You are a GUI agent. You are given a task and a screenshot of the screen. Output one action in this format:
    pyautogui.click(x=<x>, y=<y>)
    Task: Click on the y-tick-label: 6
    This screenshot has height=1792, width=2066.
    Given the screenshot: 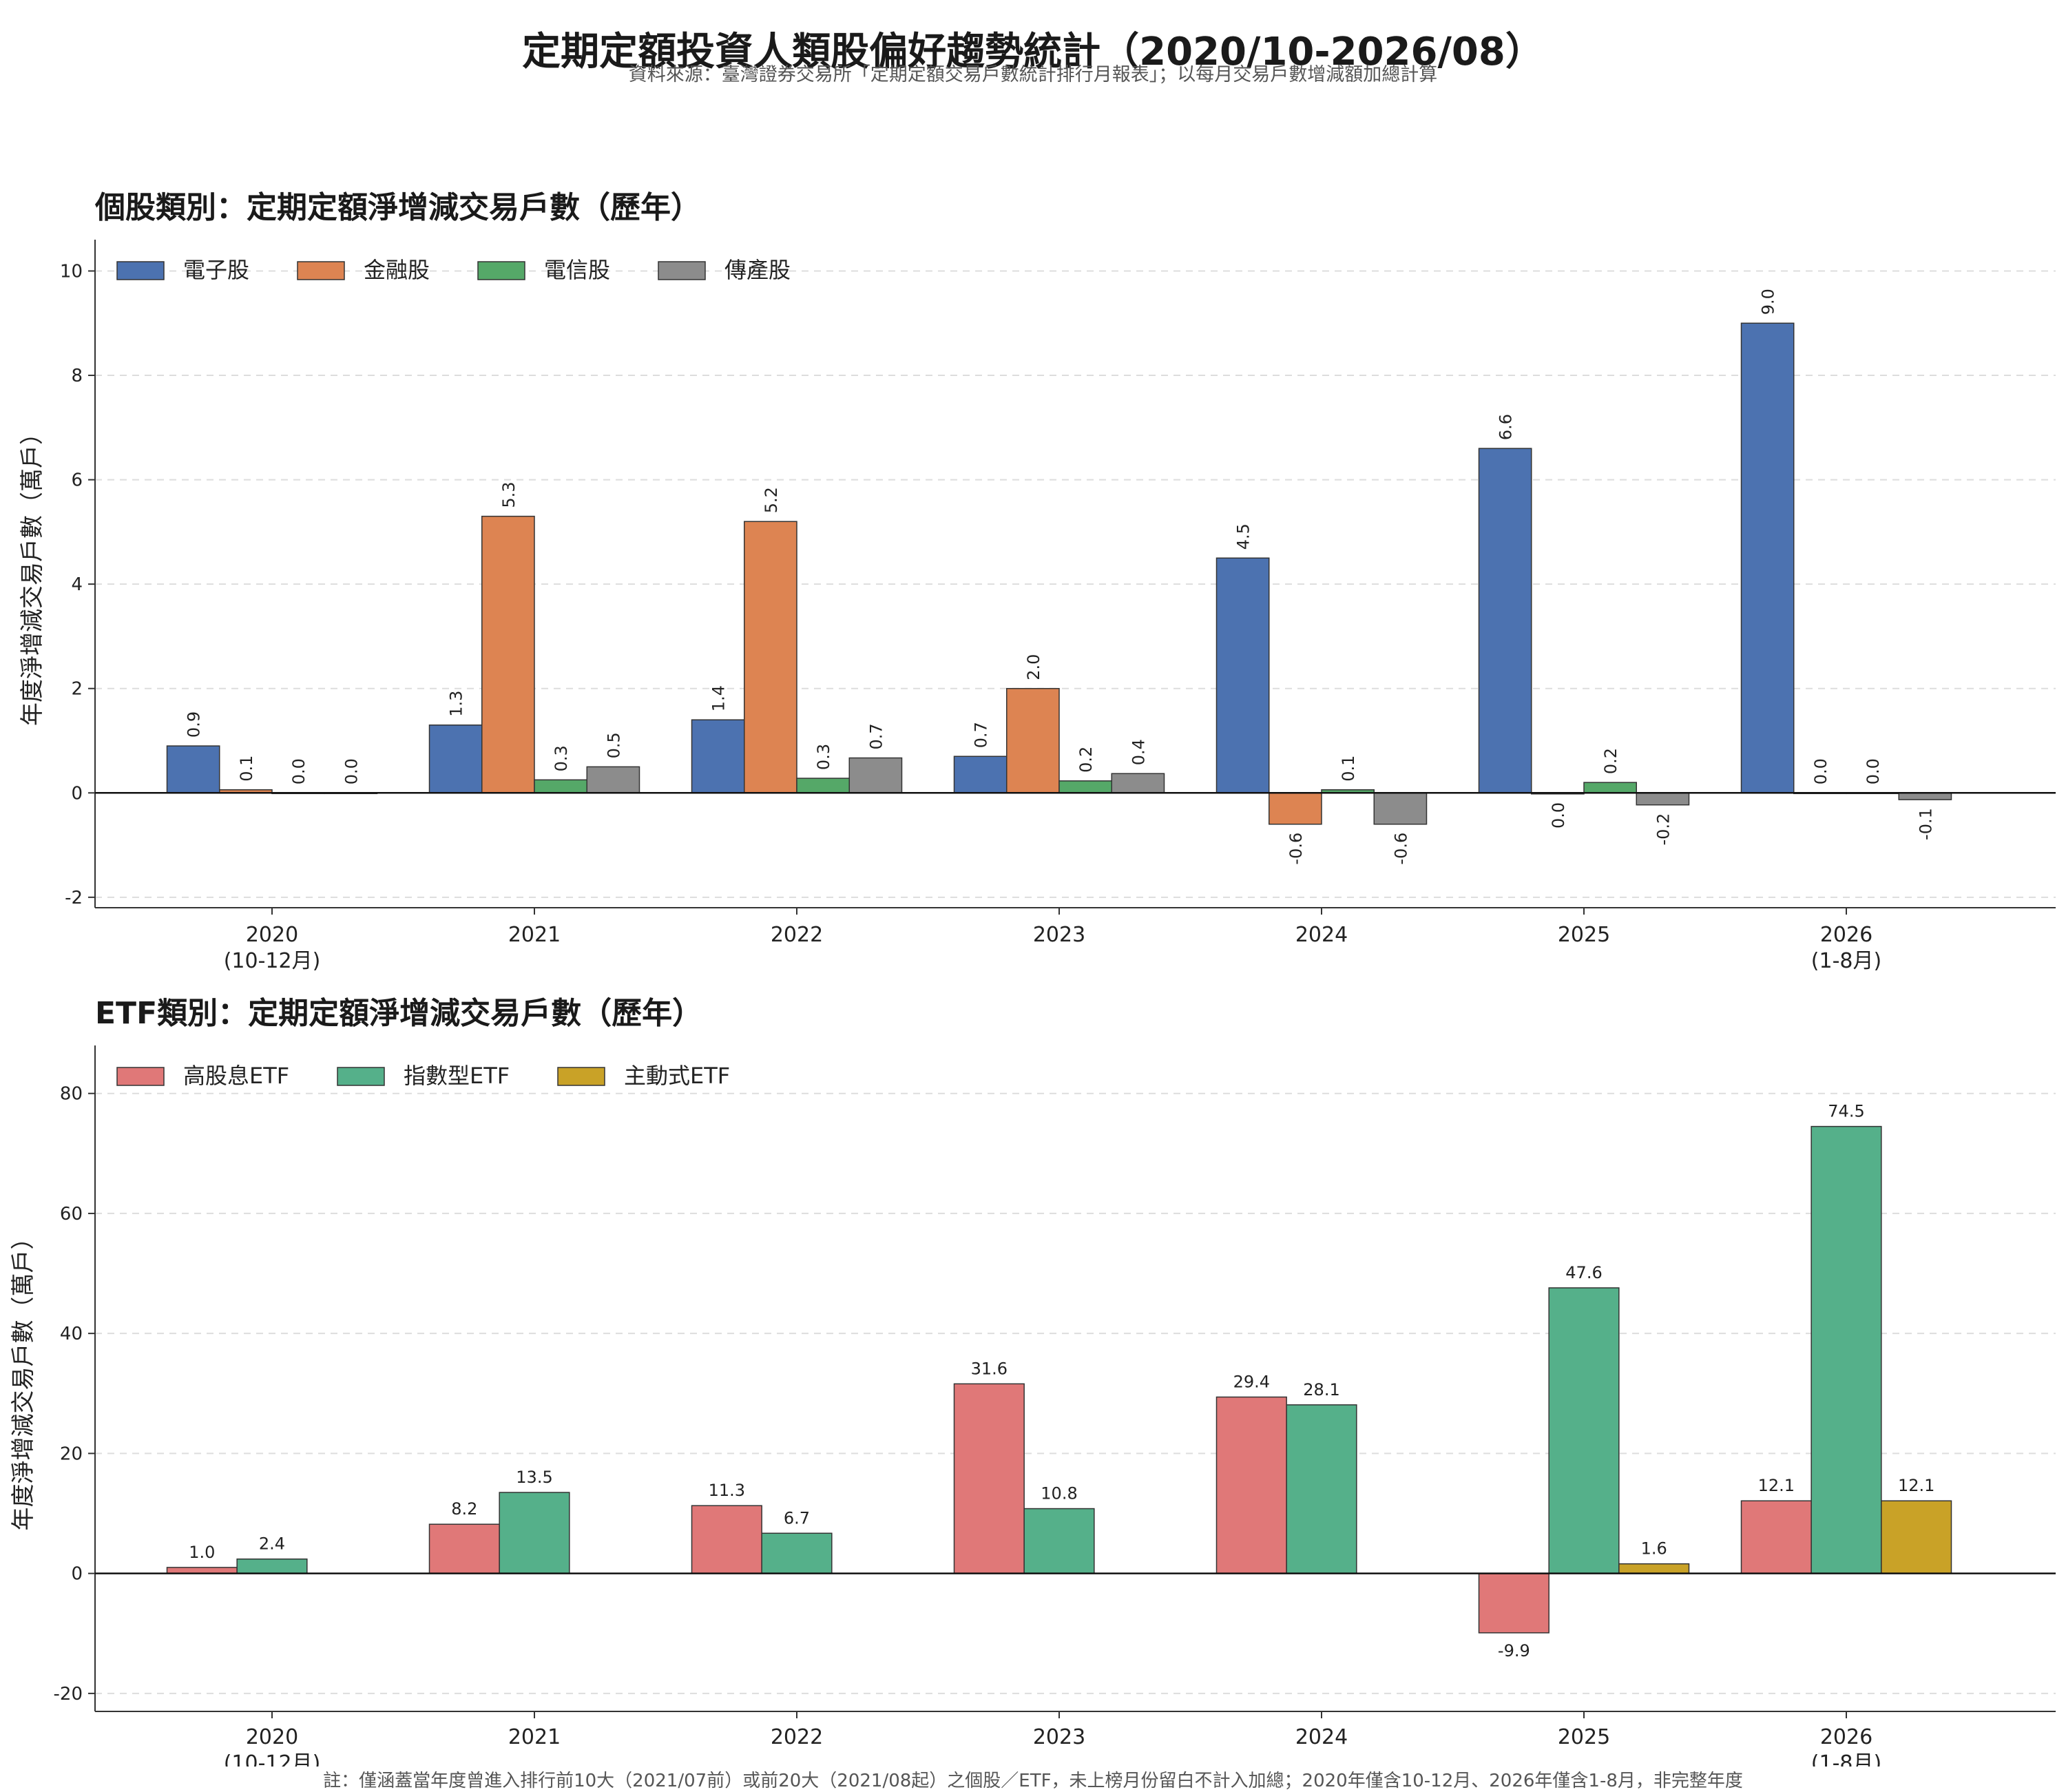 What is the action you would take?
    pyautogui.click(x=77, y=481)
    